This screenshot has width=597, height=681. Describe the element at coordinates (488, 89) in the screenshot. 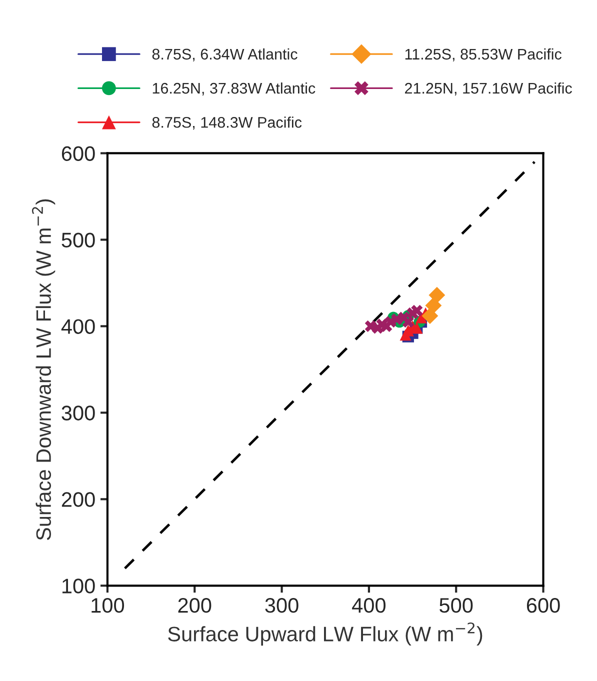

I see `legend-label: 21.25N, 157.16W Pacific` at that location.